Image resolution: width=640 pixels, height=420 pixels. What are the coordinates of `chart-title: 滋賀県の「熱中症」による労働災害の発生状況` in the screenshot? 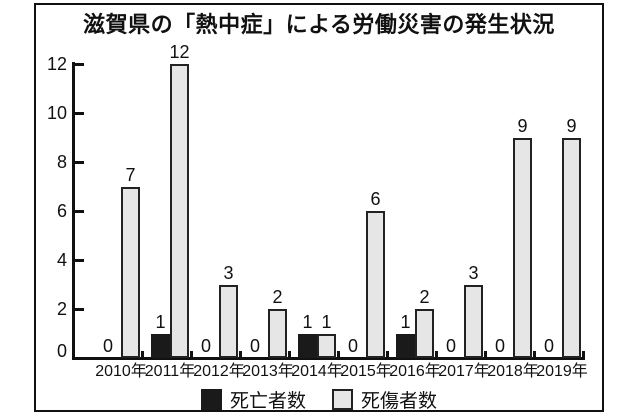 It's located at (319, 24).